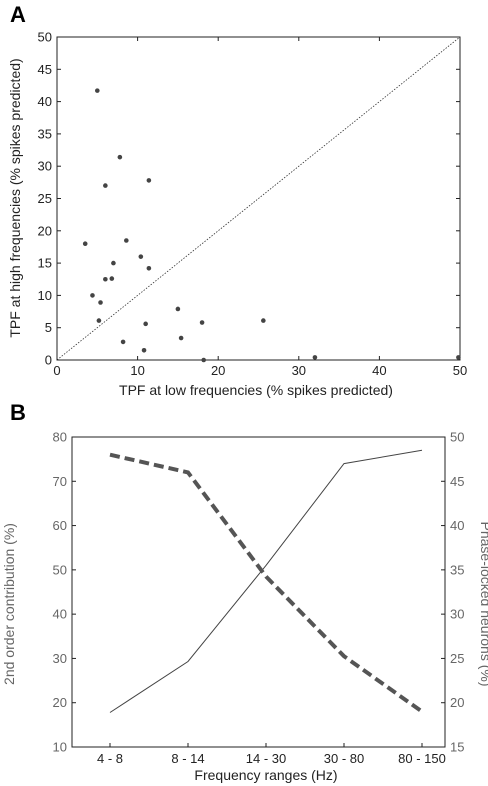  What do you see at coordinates (60, 481) in the screenshot?
I see `panel-b-left-tick-label: 70` at bounding box center [60, 481].